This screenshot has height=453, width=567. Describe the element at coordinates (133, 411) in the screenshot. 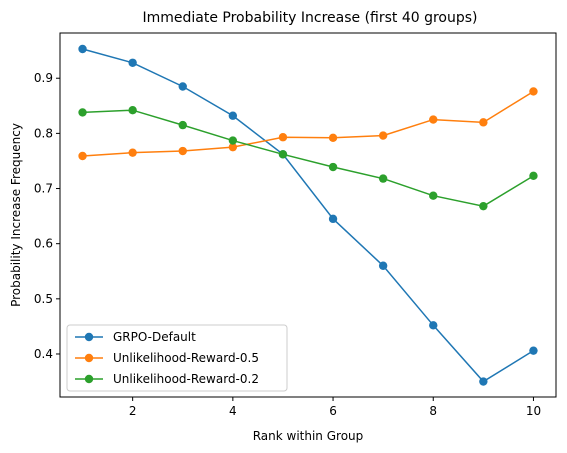

I see `x-tick-label: 2` at that location.